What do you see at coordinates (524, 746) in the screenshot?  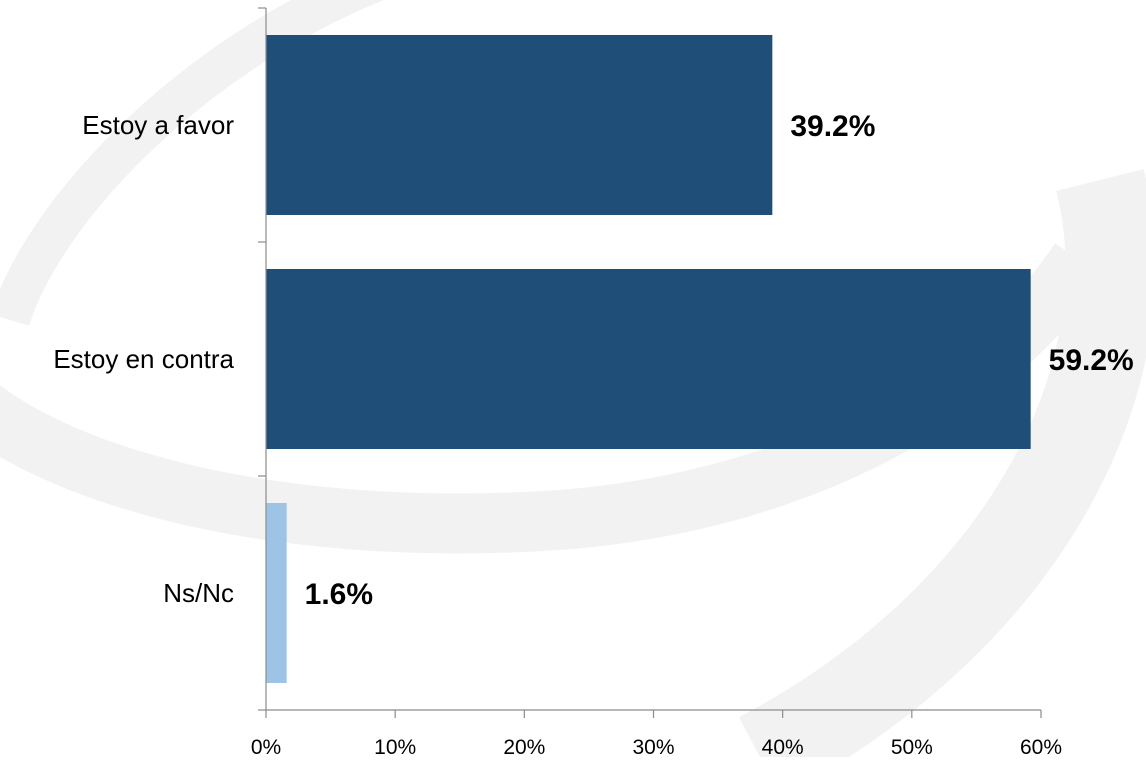 I see `x-tick-label-2: 20%` at bounding box center [524, 746].